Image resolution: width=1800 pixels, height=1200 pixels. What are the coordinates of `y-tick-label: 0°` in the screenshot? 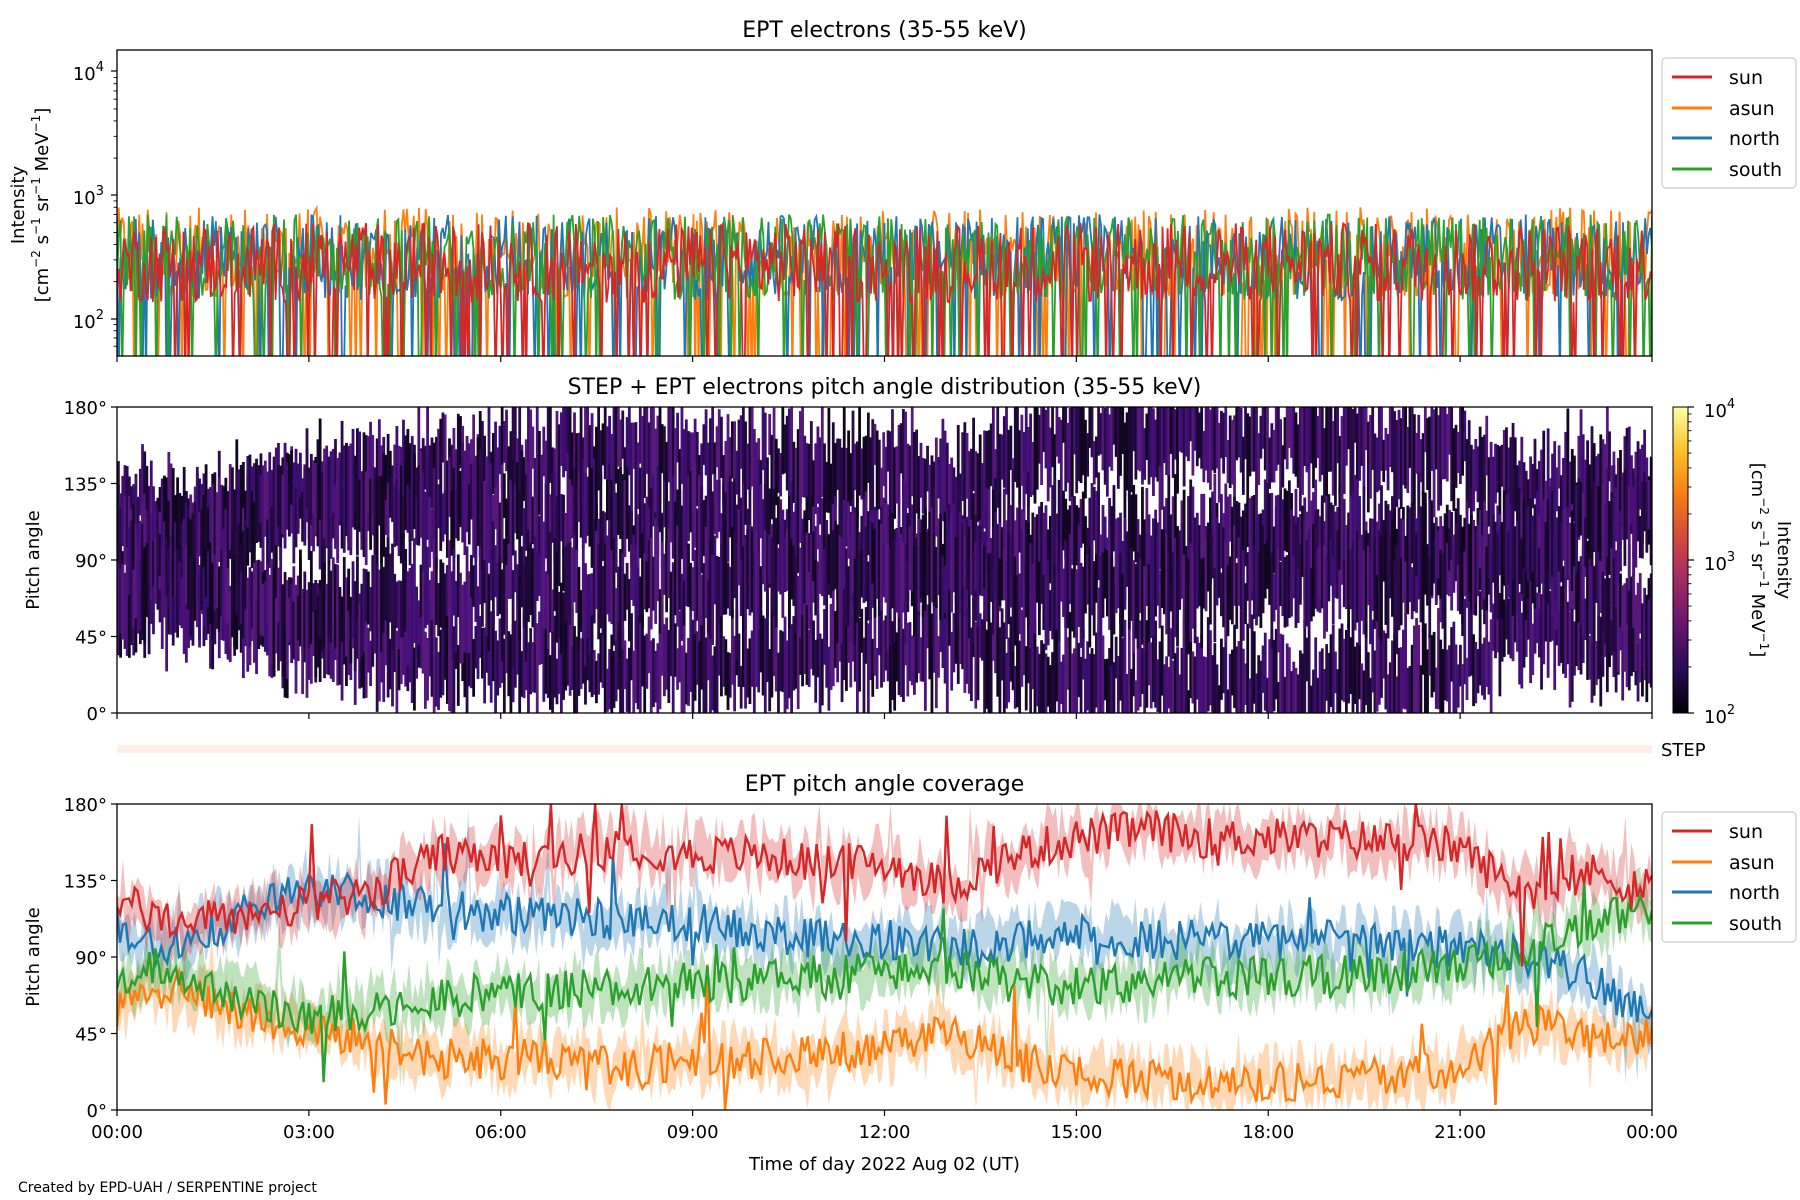 It's located at (97, 1111).